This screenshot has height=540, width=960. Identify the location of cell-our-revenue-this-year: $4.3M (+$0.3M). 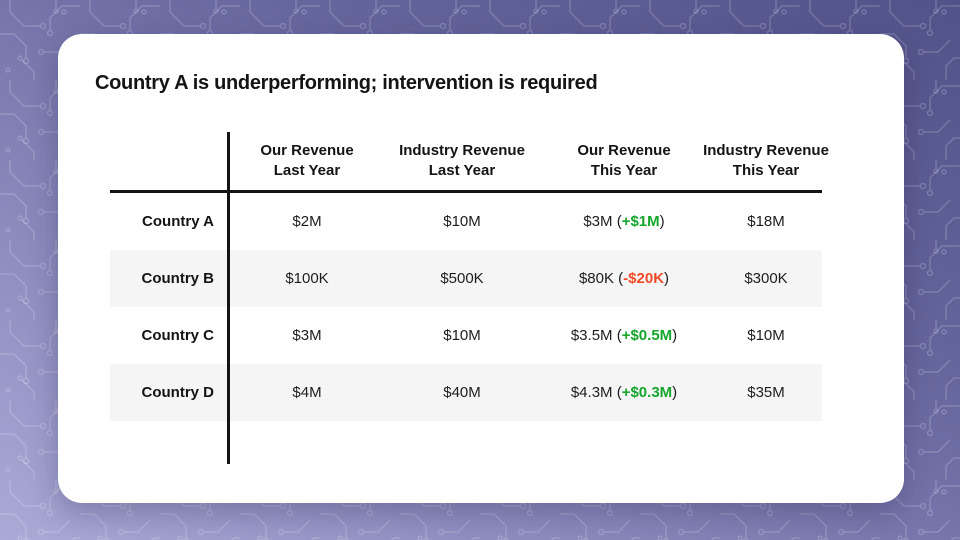
(624, 392).